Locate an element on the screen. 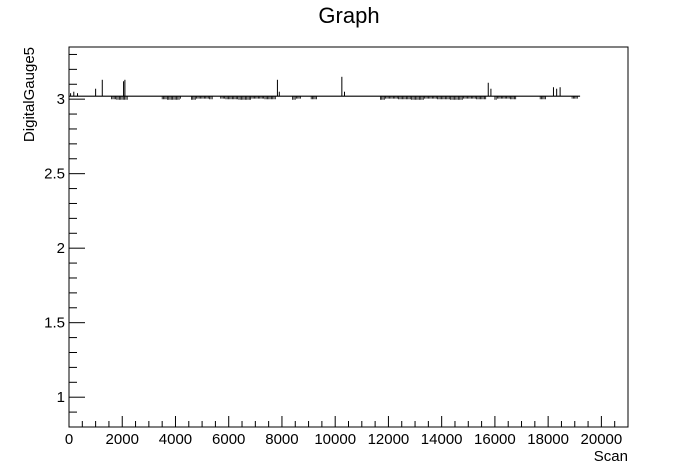 This screenshot has height=476, width=698. x-tick-label: 16000 is located at coordinates (495, 439).